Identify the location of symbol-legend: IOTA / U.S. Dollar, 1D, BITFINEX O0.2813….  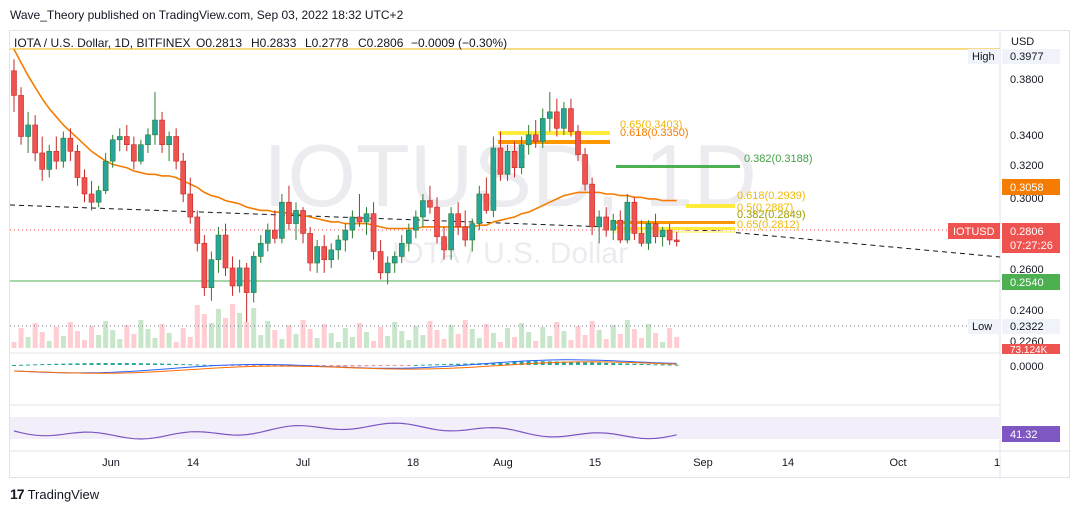
(524, 43).